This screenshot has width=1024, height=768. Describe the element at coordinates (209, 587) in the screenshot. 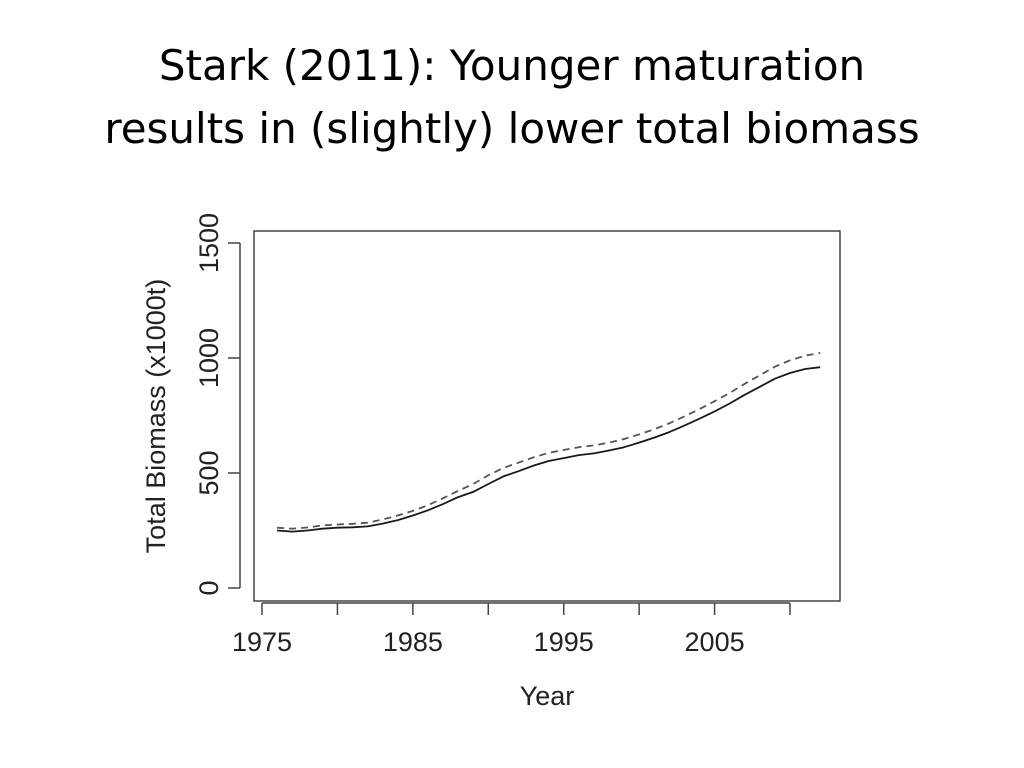

I see `y-tick-label: 0` at that location.